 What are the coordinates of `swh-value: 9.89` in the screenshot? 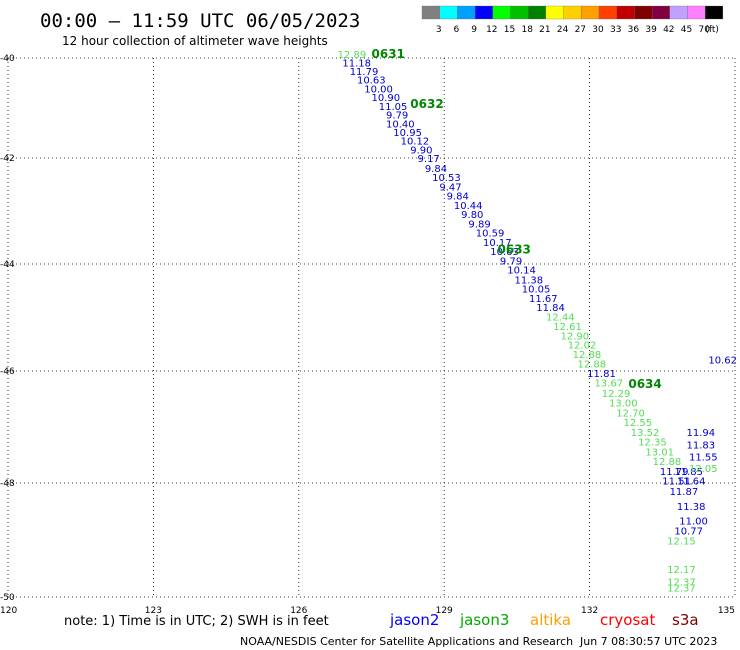 It's located at (479, 224).